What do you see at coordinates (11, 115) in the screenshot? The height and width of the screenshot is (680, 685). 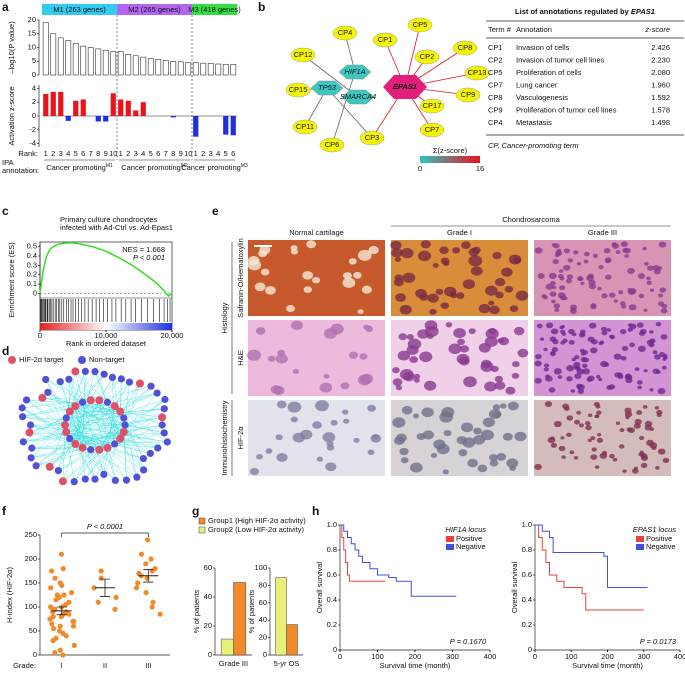 I see `axis-label: Activation z-score` at bounding box center [11, 115].